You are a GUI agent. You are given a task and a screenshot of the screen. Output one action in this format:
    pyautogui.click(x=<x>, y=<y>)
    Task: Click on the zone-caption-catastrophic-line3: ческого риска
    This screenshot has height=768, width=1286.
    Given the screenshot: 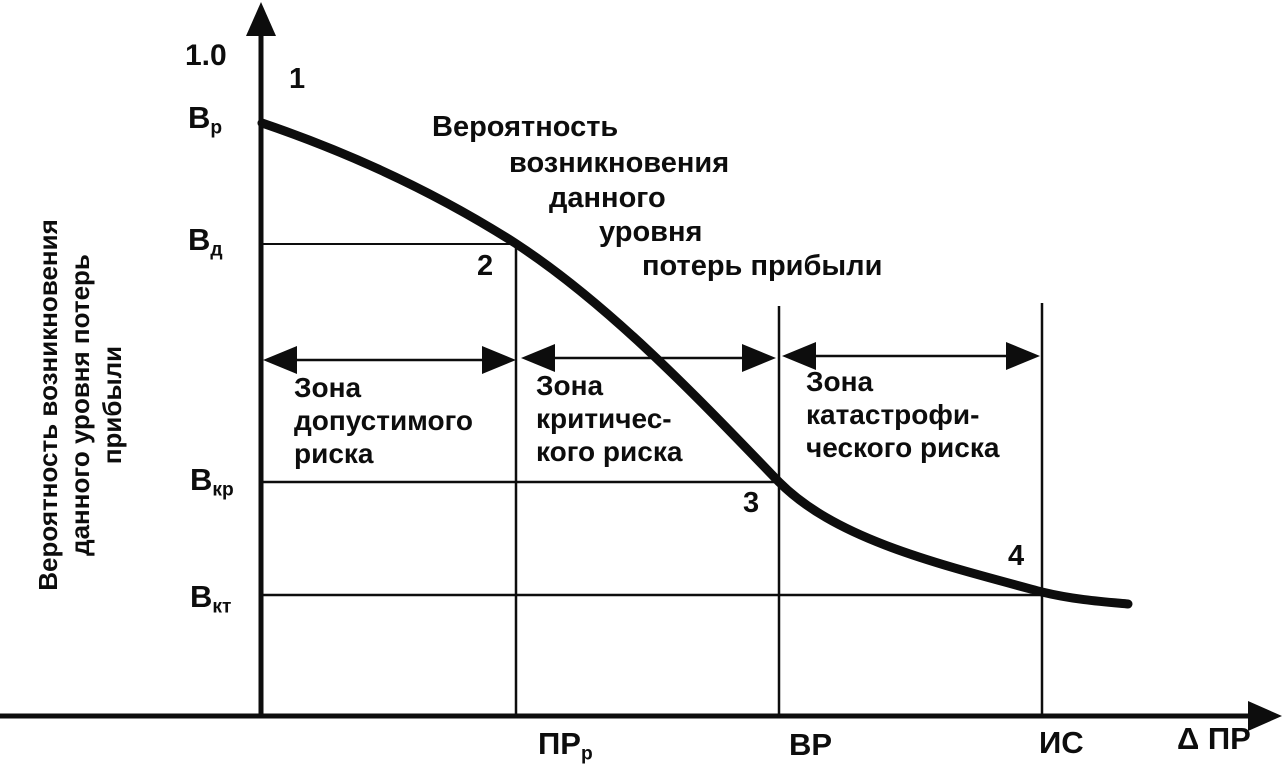 What is the action you would take?
    pyautogui.click(x=903, y=447)
    